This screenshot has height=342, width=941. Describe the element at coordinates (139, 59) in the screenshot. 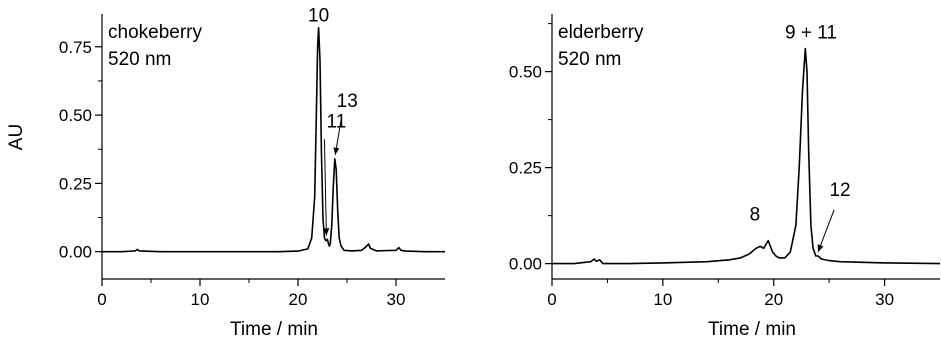

I see `chokeberry-wavelength-label: 520 nm` at that location.